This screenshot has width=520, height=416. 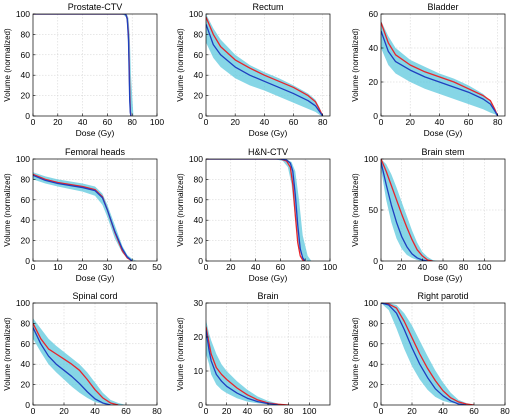 I want to click on chart-3-ytick-label-0: 0, so click(x=375, y=116).